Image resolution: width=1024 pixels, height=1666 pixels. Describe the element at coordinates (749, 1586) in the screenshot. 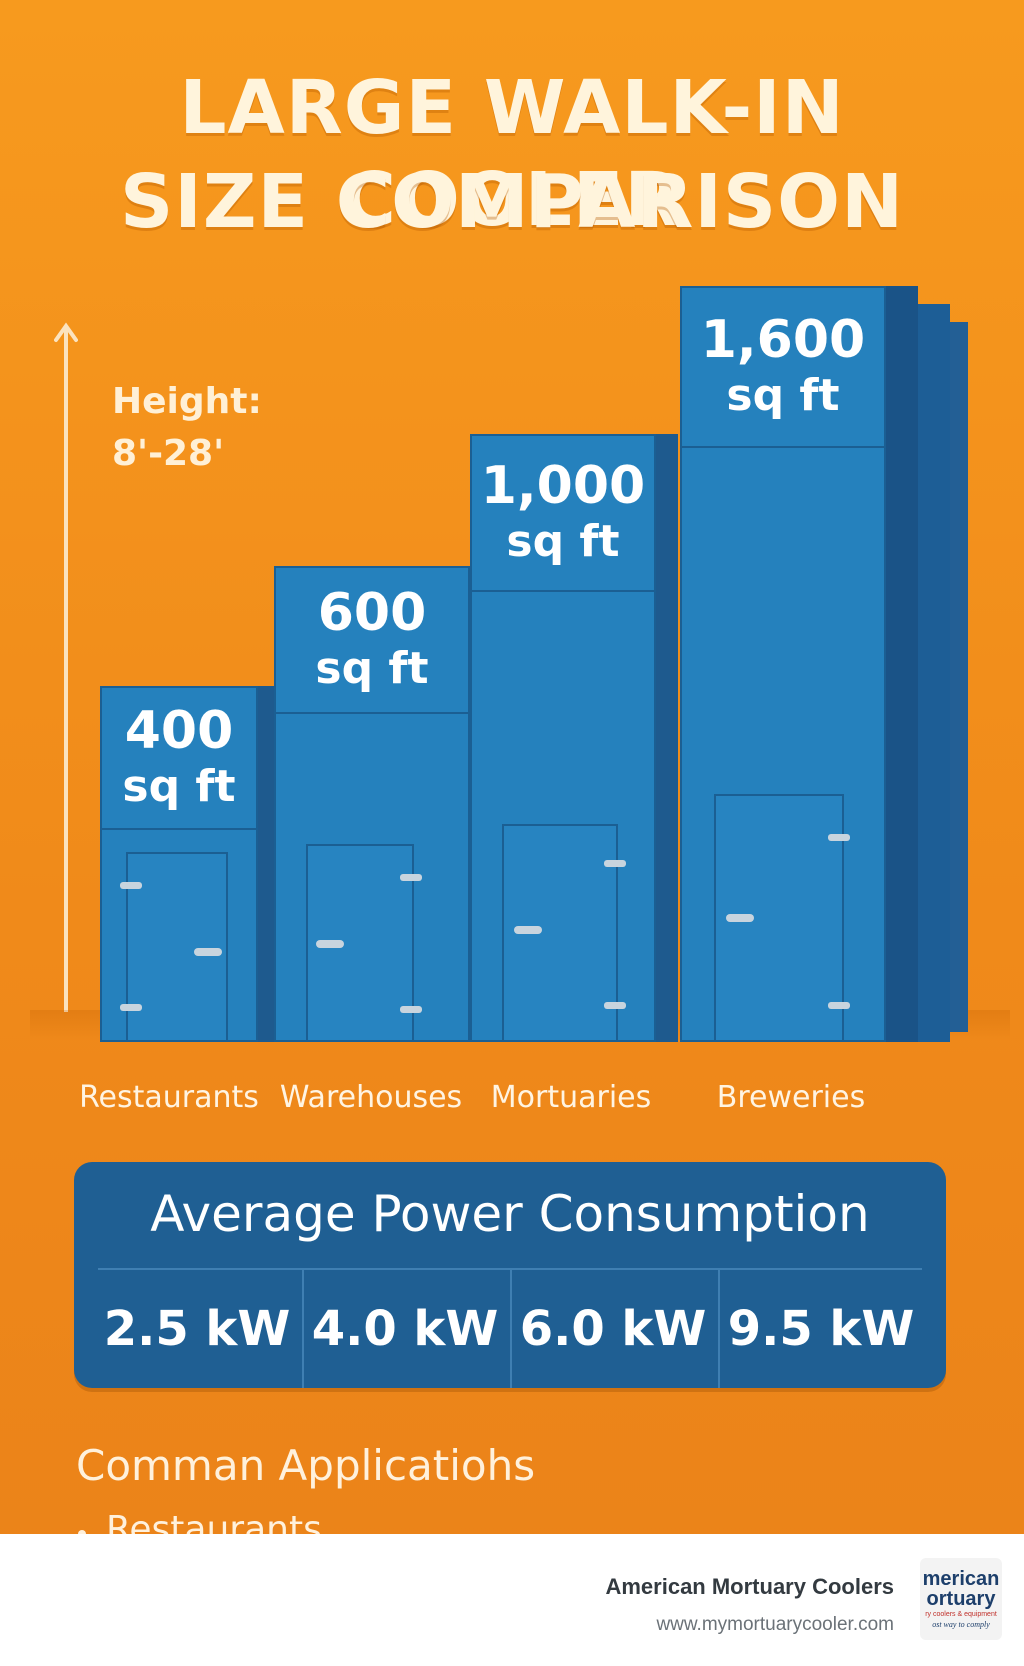

I see `footer-company-name: American Mortuary Coolers` at that location.